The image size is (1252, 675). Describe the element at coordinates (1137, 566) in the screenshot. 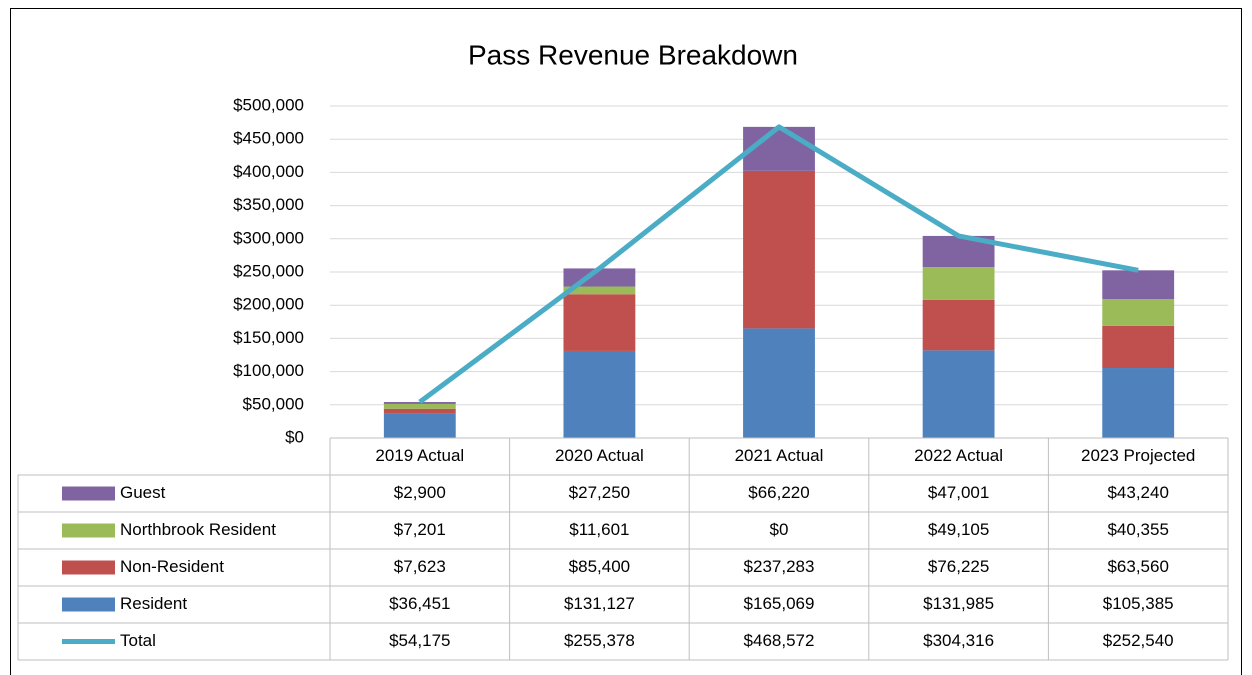

I see `table-value: $63,560` at that location.